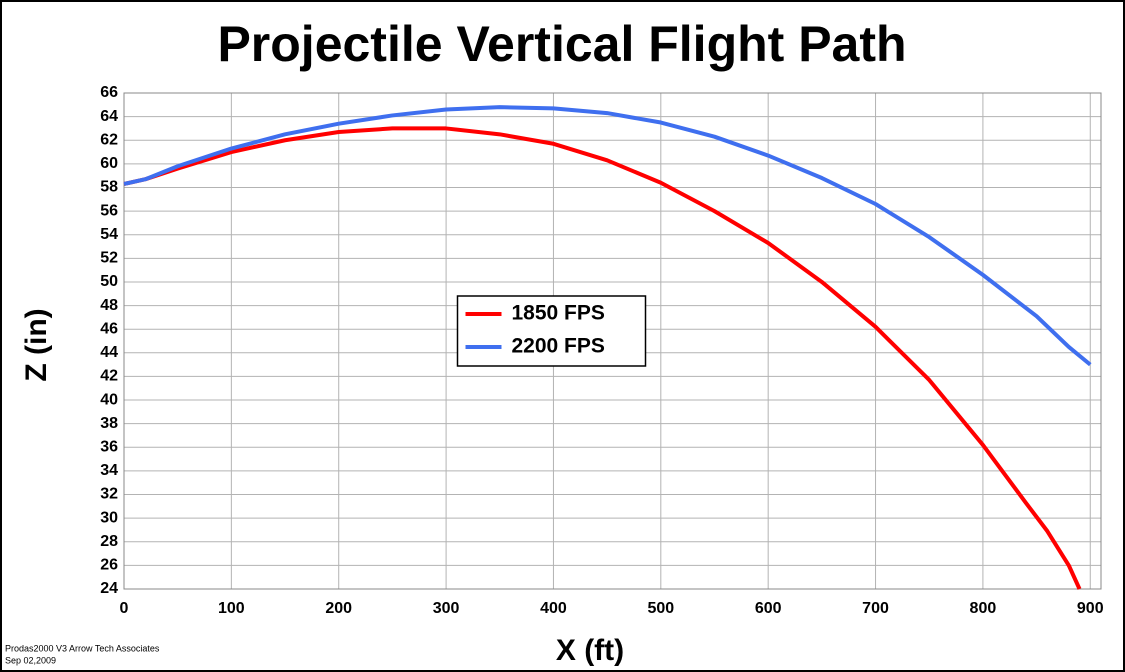 The width and height of the screenshot is (1125, 672). Describe the element at coordinates (553, 608) in the screenshot. I see `x-tick-label: 400` at that location.